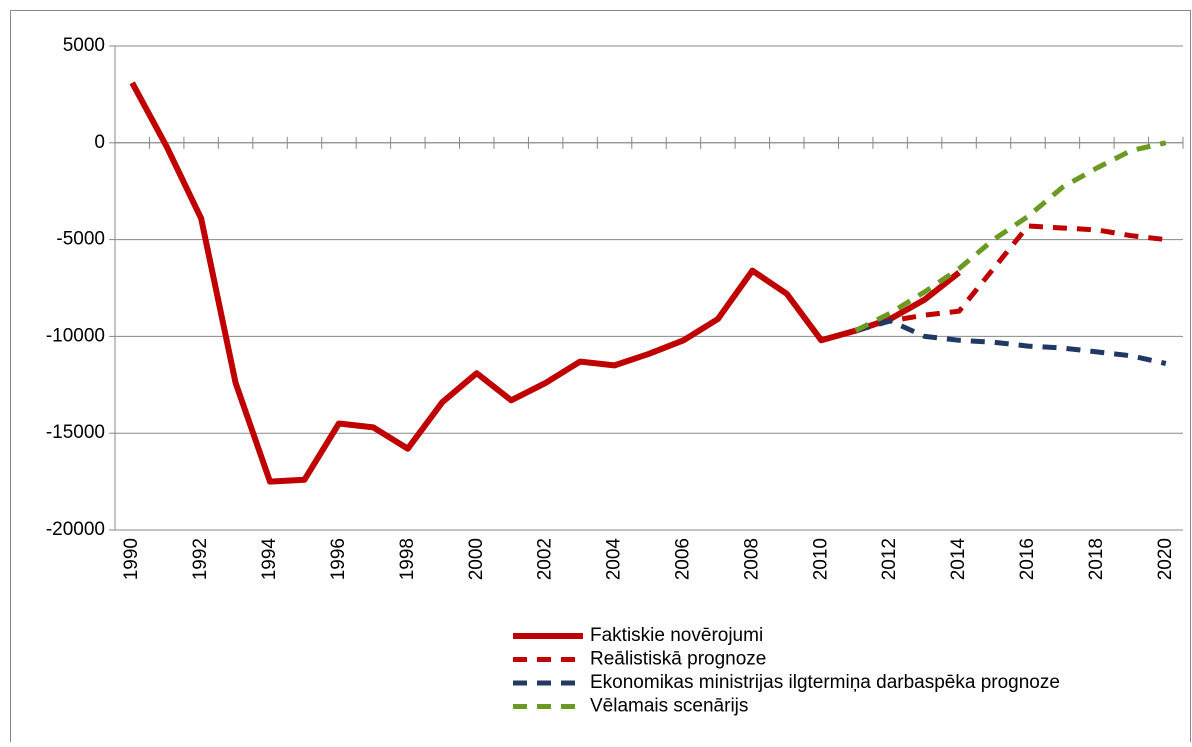  I want to click on x-tick-label: 2006, so click(682, 559).